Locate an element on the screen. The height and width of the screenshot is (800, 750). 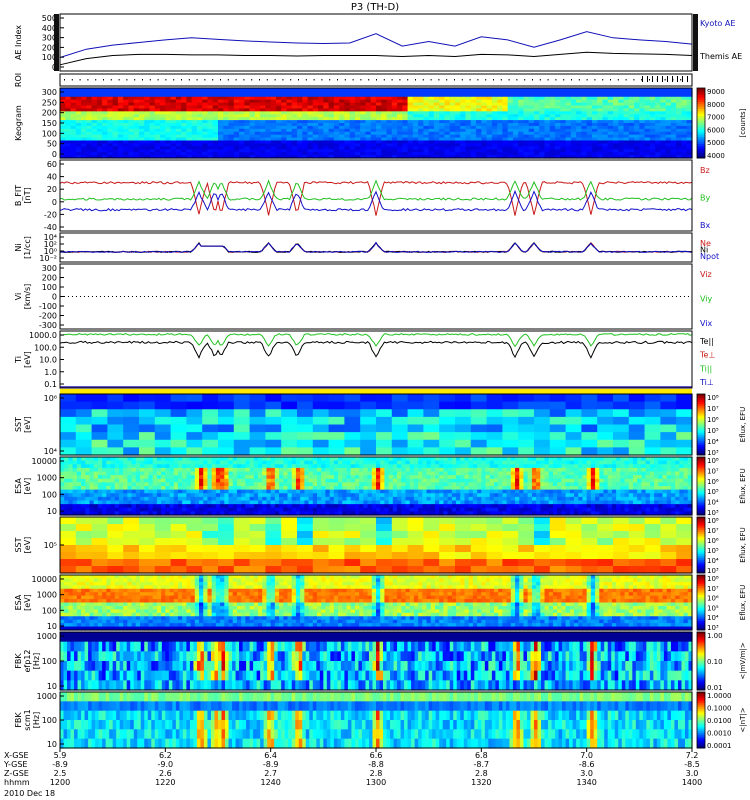
roi-mark is located at coordinates (662, 79).